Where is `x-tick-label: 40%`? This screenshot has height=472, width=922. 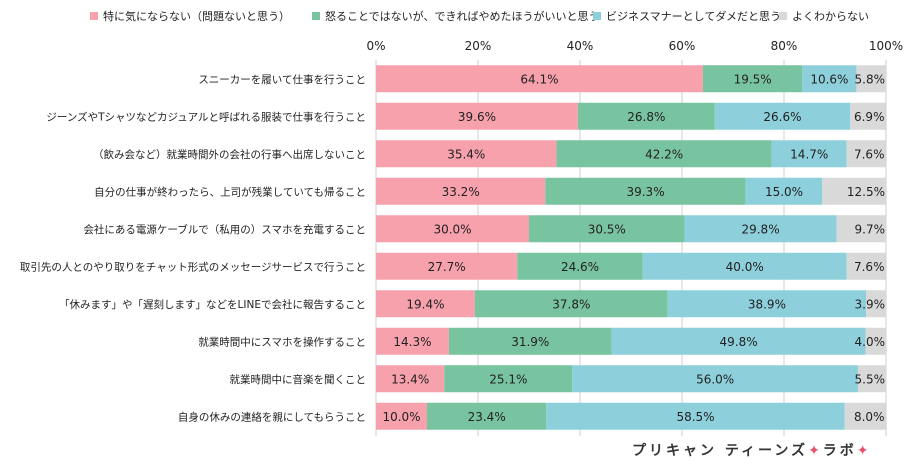 x-tick-label: 40% is located at coordinates (580, 46).